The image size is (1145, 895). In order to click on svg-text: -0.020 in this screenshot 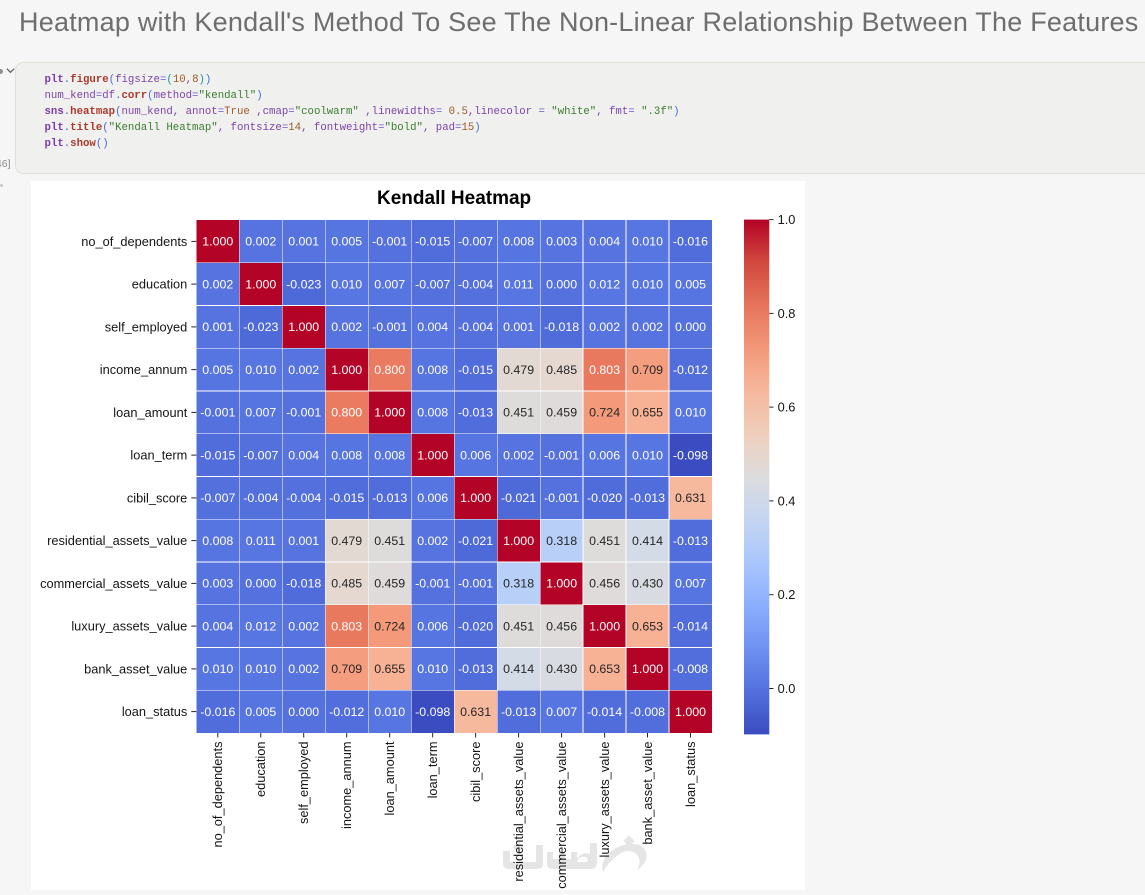, I will do `click(604, 498)`.